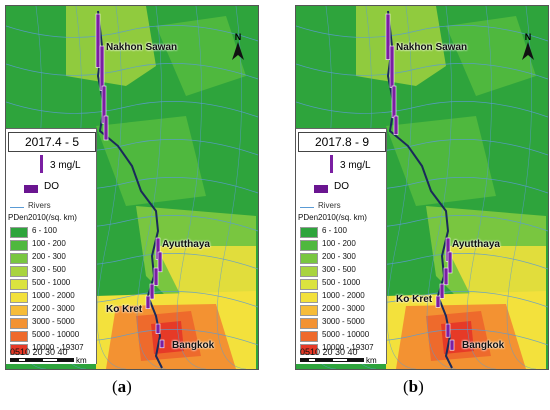 This screenshot has width=550, height=410. I want to click on north-arrow-icon: N, so click(238, 47).